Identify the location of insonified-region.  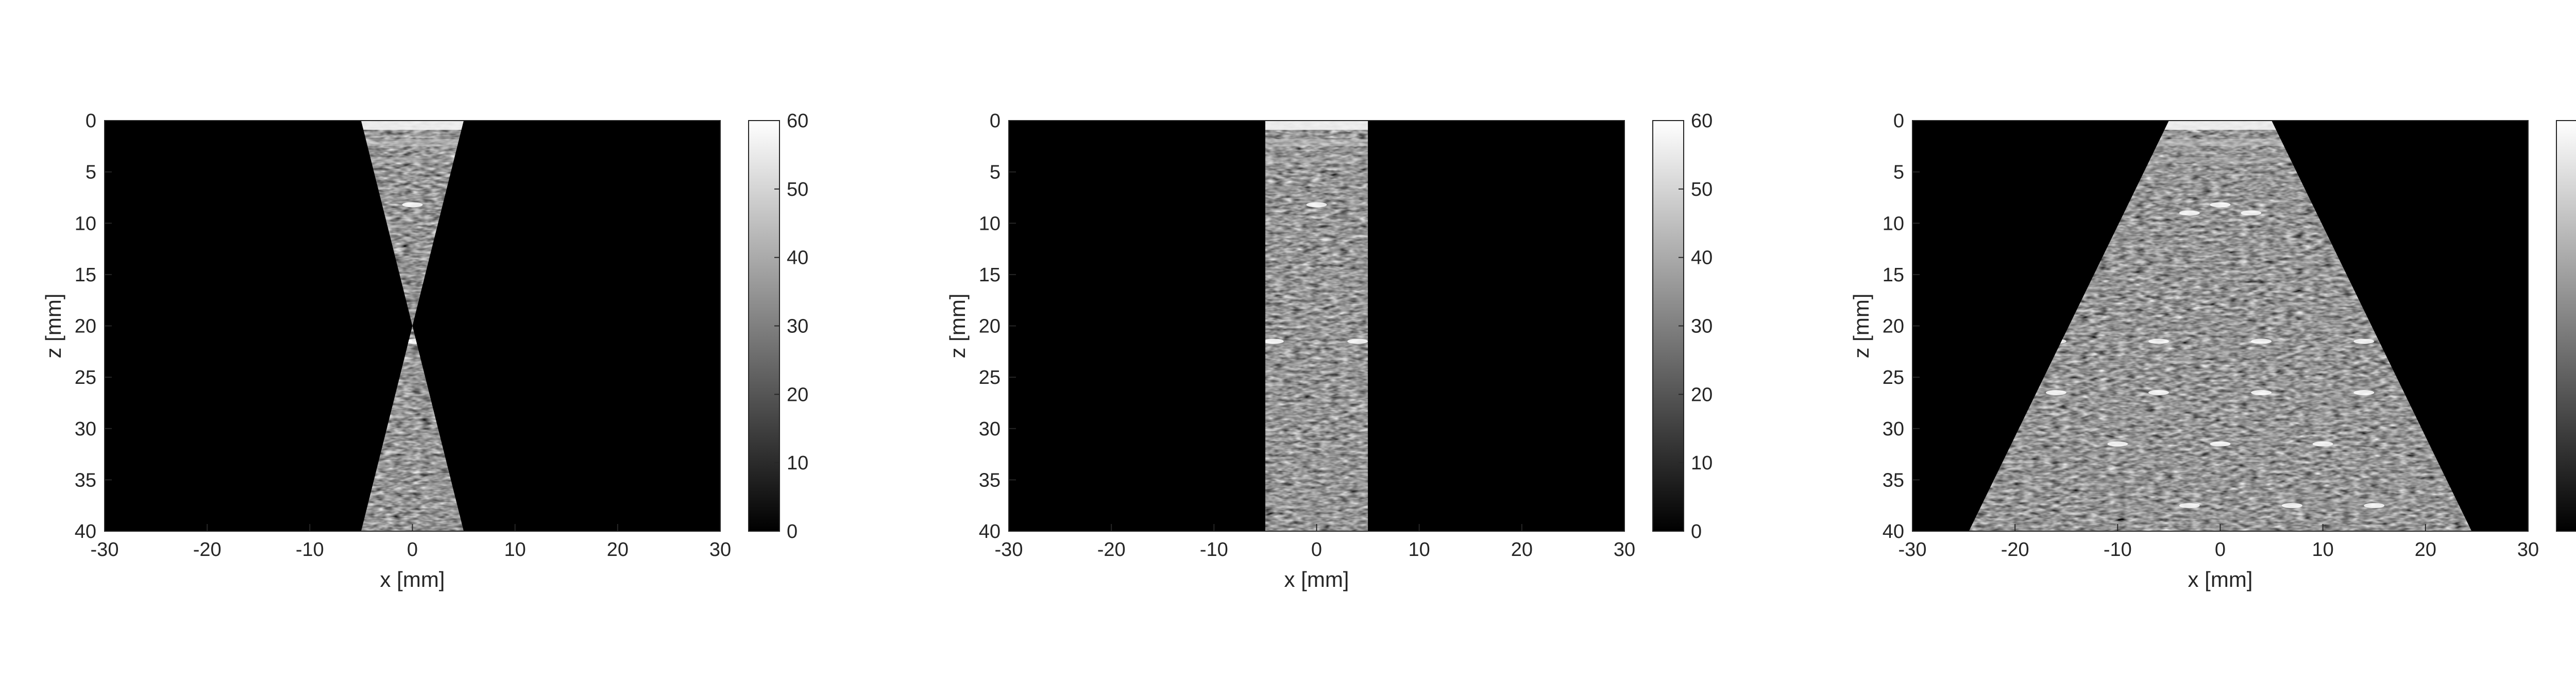
(1316, 326).